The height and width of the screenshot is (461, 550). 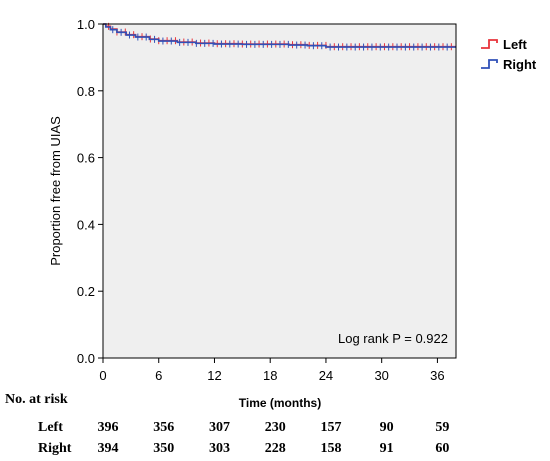 I want to click on legend-label-left: Left, so click(x=515, y=44).